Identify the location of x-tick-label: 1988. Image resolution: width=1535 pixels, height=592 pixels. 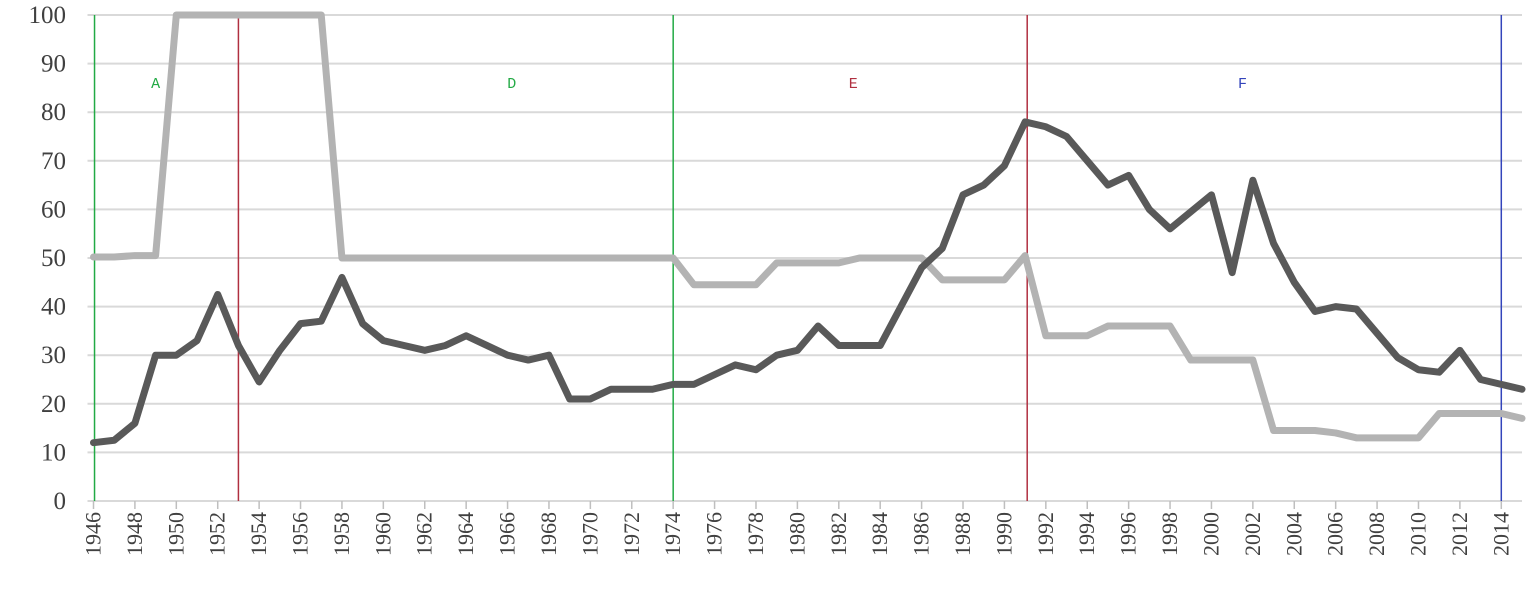
(962, 534).